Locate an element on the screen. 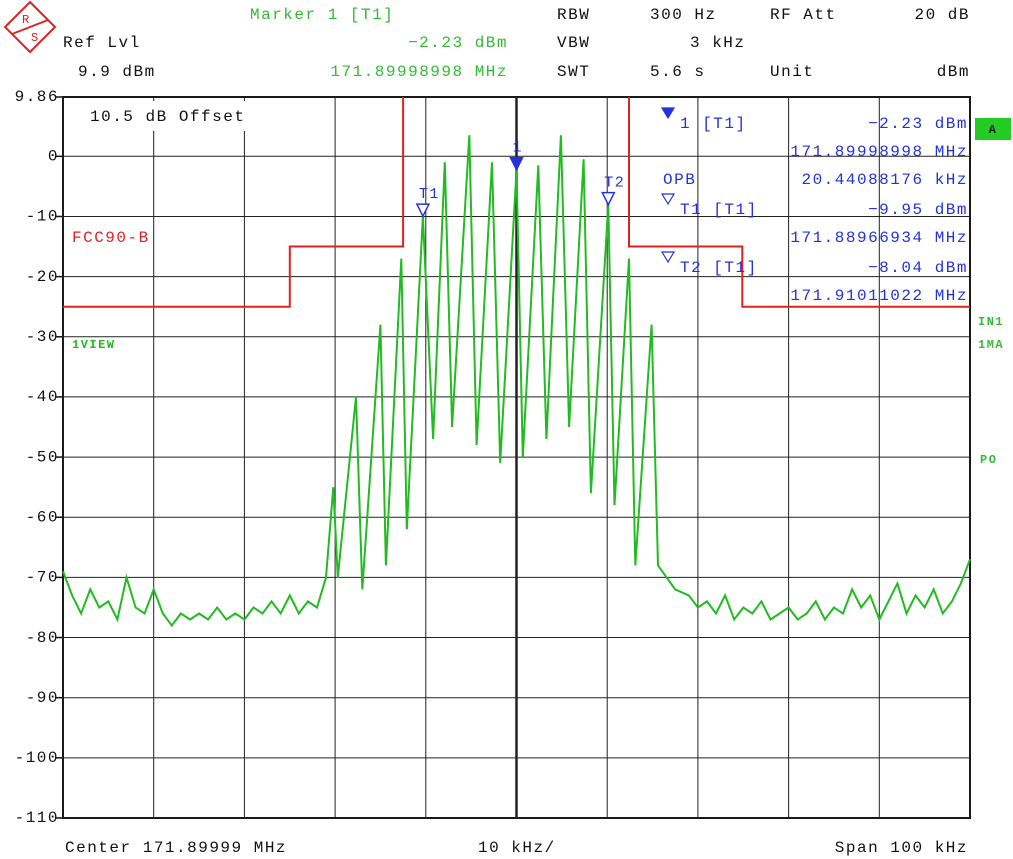  swt-label: SWT is located at coordinates (573, 72).